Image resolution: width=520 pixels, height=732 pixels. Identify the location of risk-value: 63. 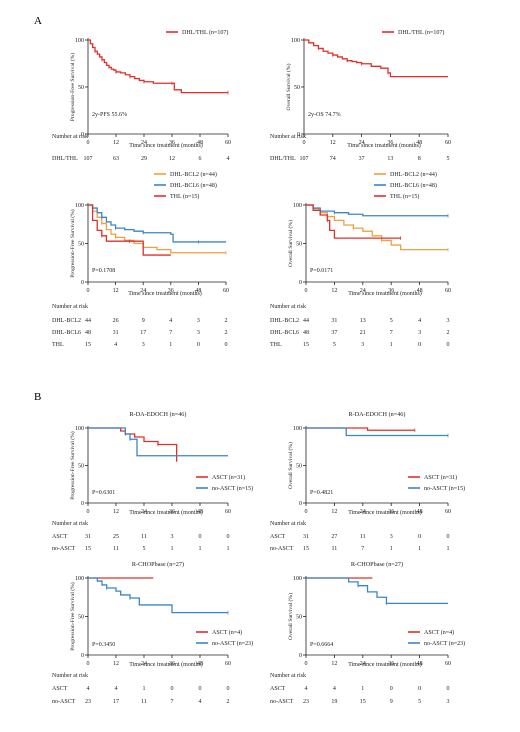
(116, 159).